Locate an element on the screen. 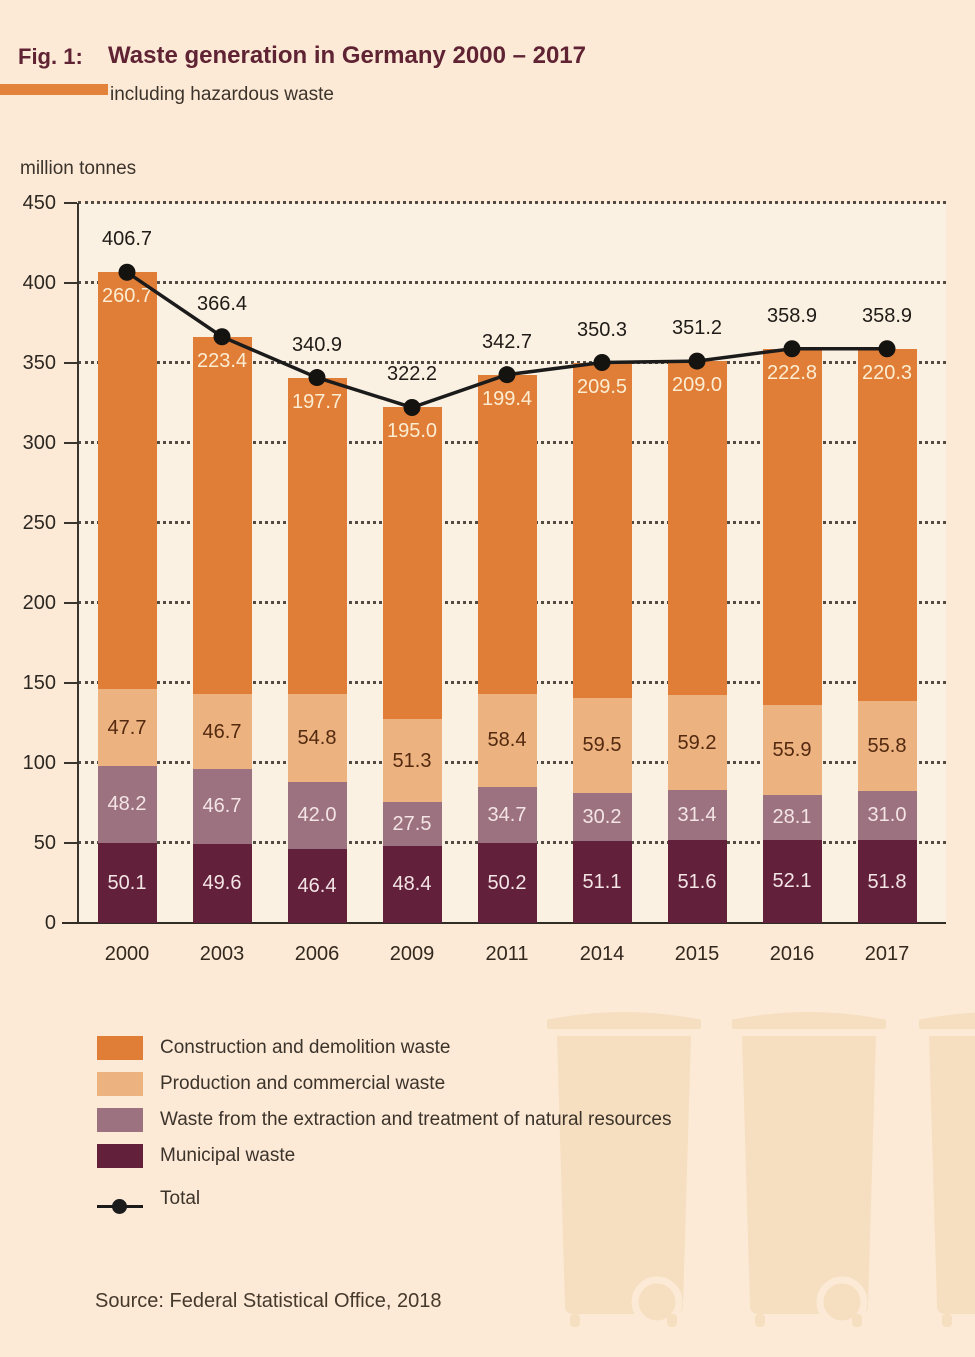 This screenshot has height=1357, width=975. bar-value-label: 197.7 is located at coordinates (317, 401).